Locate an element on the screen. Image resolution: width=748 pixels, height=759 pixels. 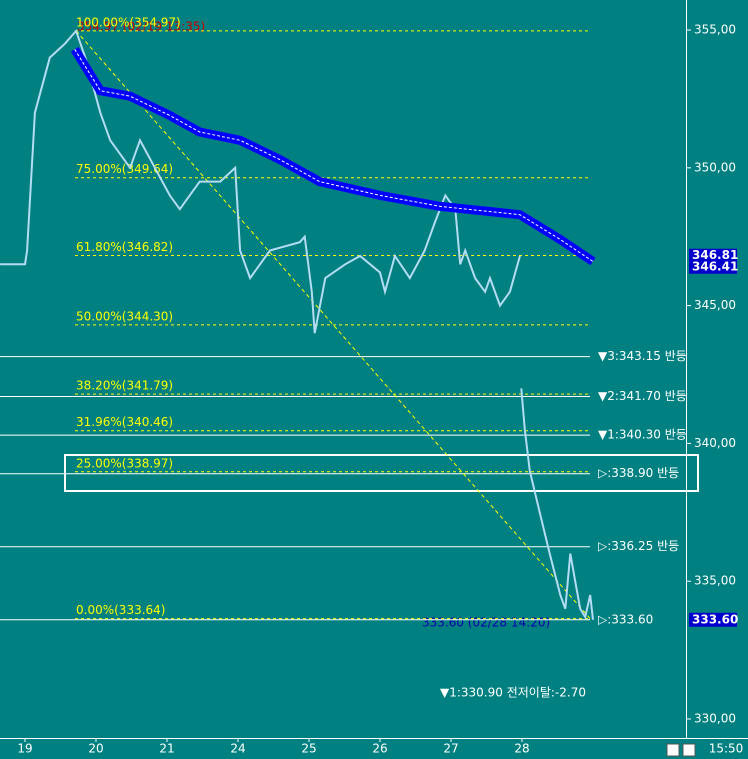
fib-label: 25.00%(338.97) is located at coordinates (124, 463).